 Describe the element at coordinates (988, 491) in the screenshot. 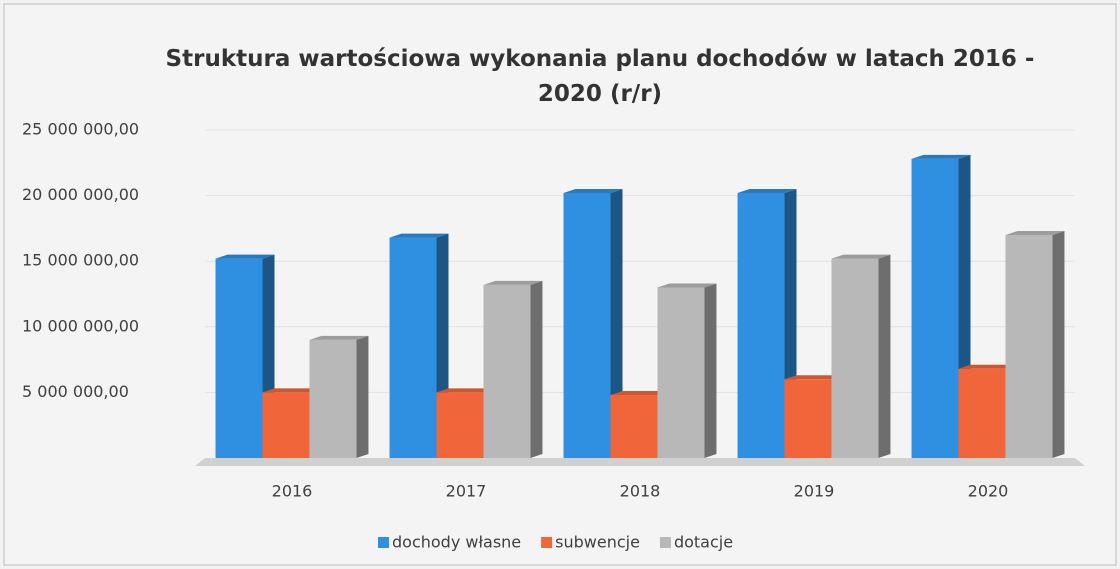

I see `x-tick-label: 2020` at that location.